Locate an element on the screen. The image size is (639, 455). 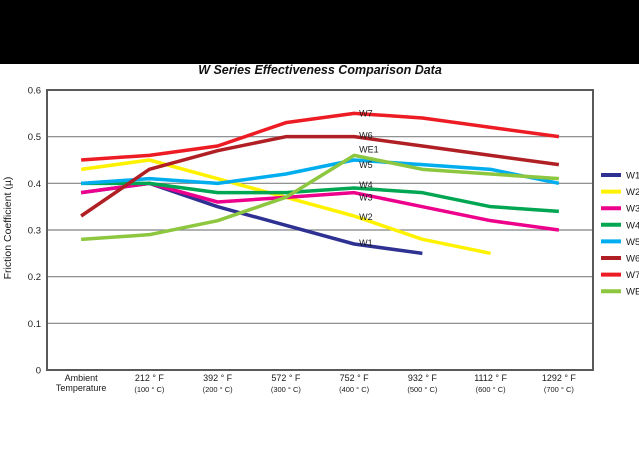
legend-label-w4: W4 is located at coordinates (632, 225).